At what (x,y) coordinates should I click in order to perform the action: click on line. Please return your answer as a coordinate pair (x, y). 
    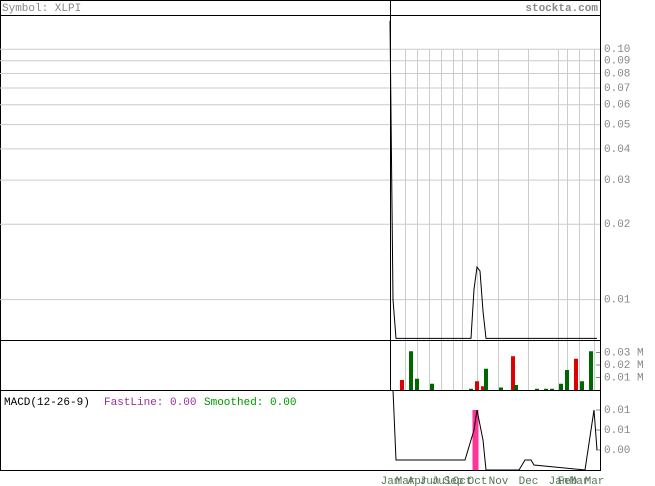
    Looking at the image, I should click on (495, 430).